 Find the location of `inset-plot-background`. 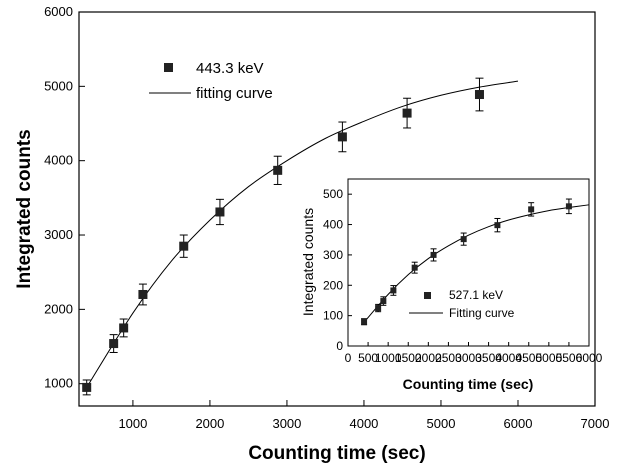

inset-plot-background is located at coordinates (468, 262).